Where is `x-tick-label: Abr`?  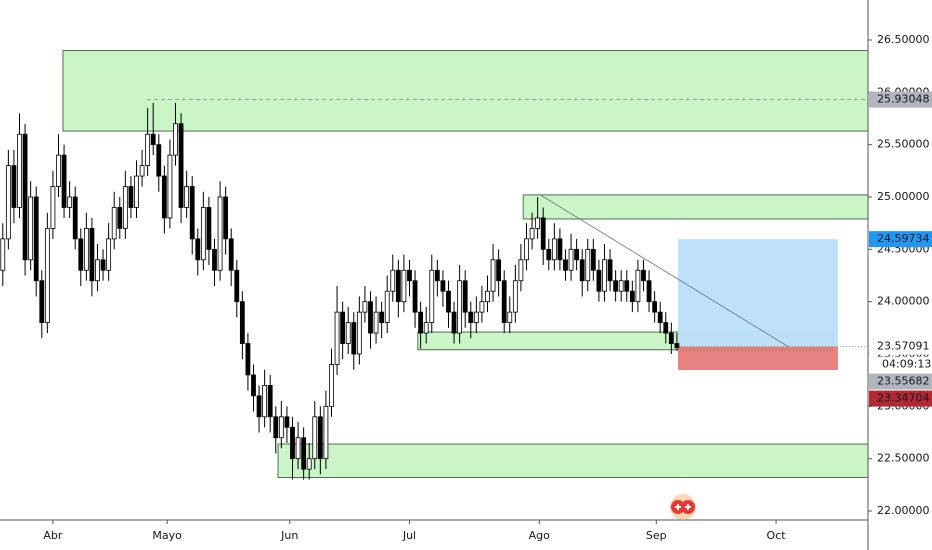
x-tick-label: Abr is located at coordinates (53, 535).